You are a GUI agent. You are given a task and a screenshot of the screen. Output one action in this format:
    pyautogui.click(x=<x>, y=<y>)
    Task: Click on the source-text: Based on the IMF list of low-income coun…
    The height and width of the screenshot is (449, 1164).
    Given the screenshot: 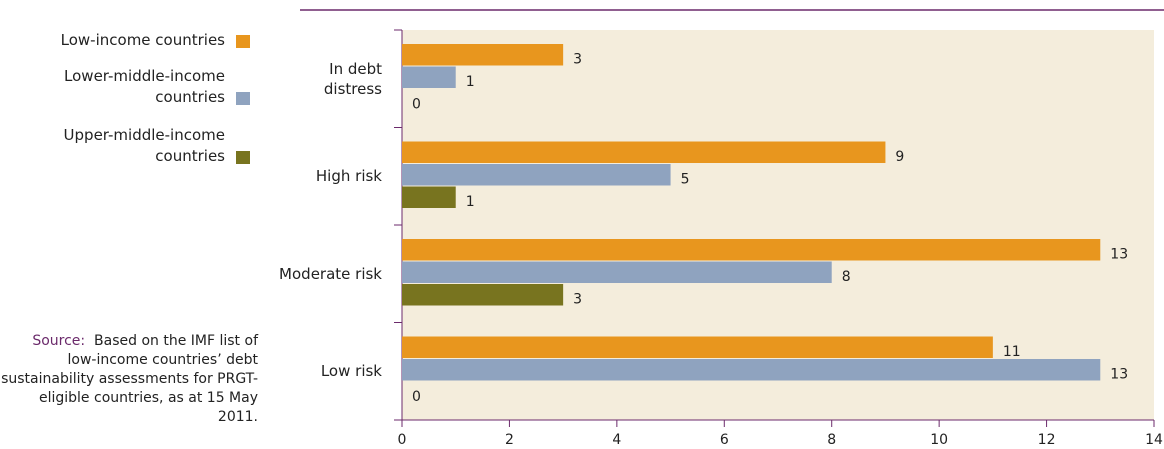 What is the action you would take?
    pyautogui.click(x=129, y=379)
    